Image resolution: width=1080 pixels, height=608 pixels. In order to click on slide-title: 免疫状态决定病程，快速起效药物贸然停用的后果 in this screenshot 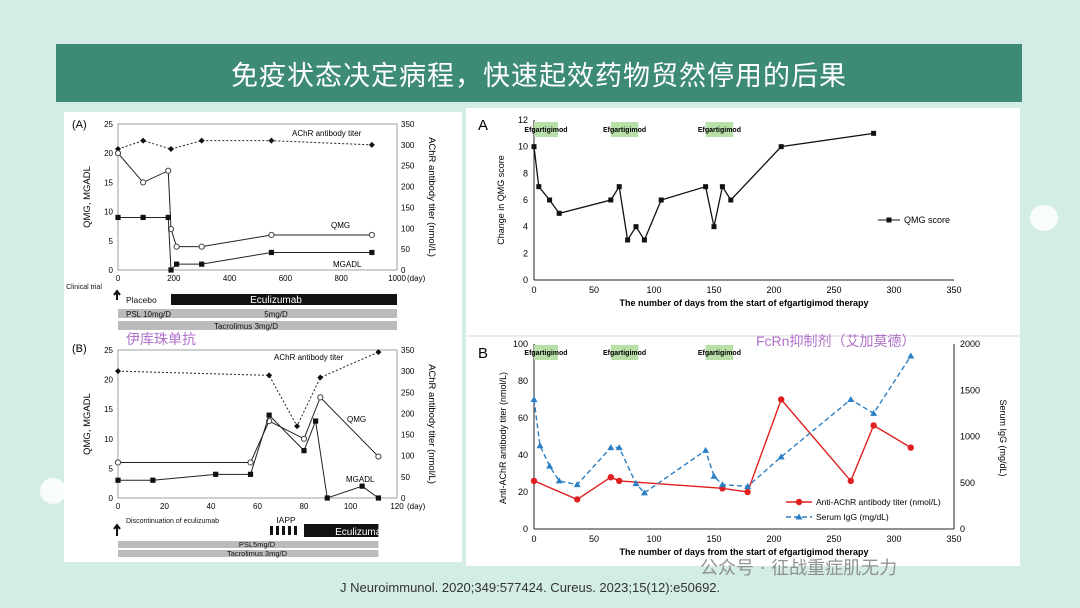, I will do `click(539, 73)`.